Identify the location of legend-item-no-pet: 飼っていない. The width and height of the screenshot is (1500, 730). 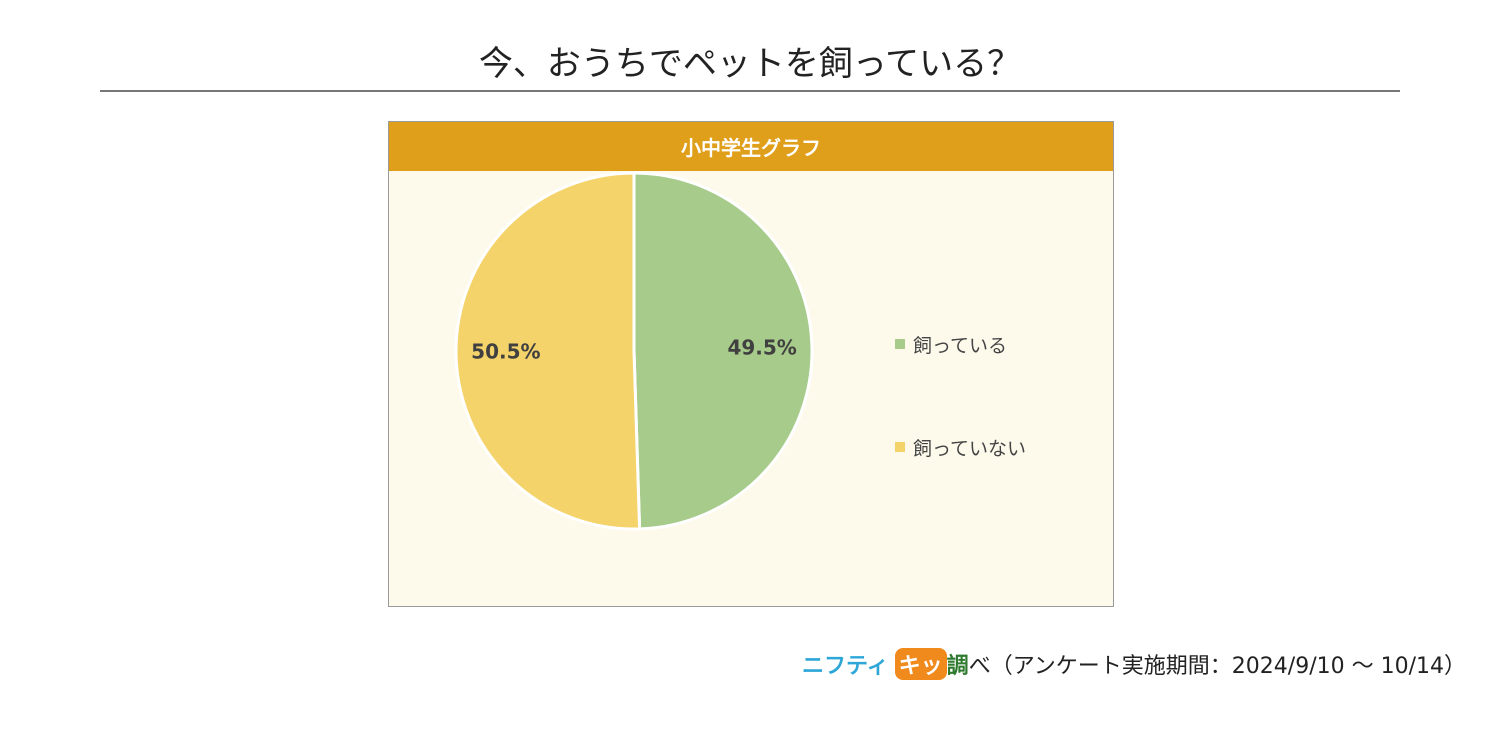
(961, 447).